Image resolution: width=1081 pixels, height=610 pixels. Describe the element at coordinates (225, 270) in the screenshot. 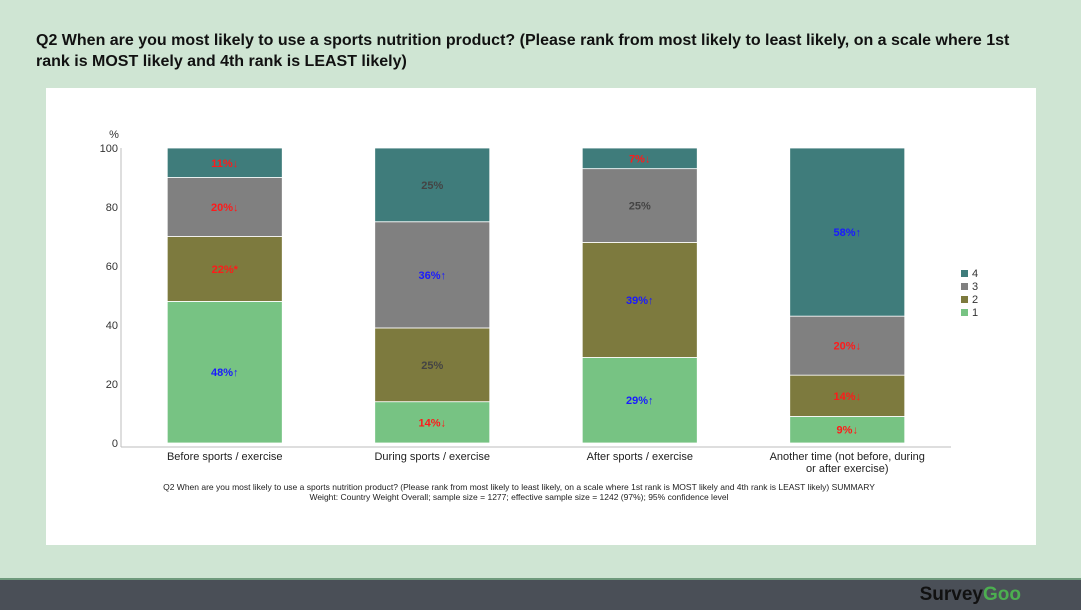

I see `data-label: 22%*` at that location.